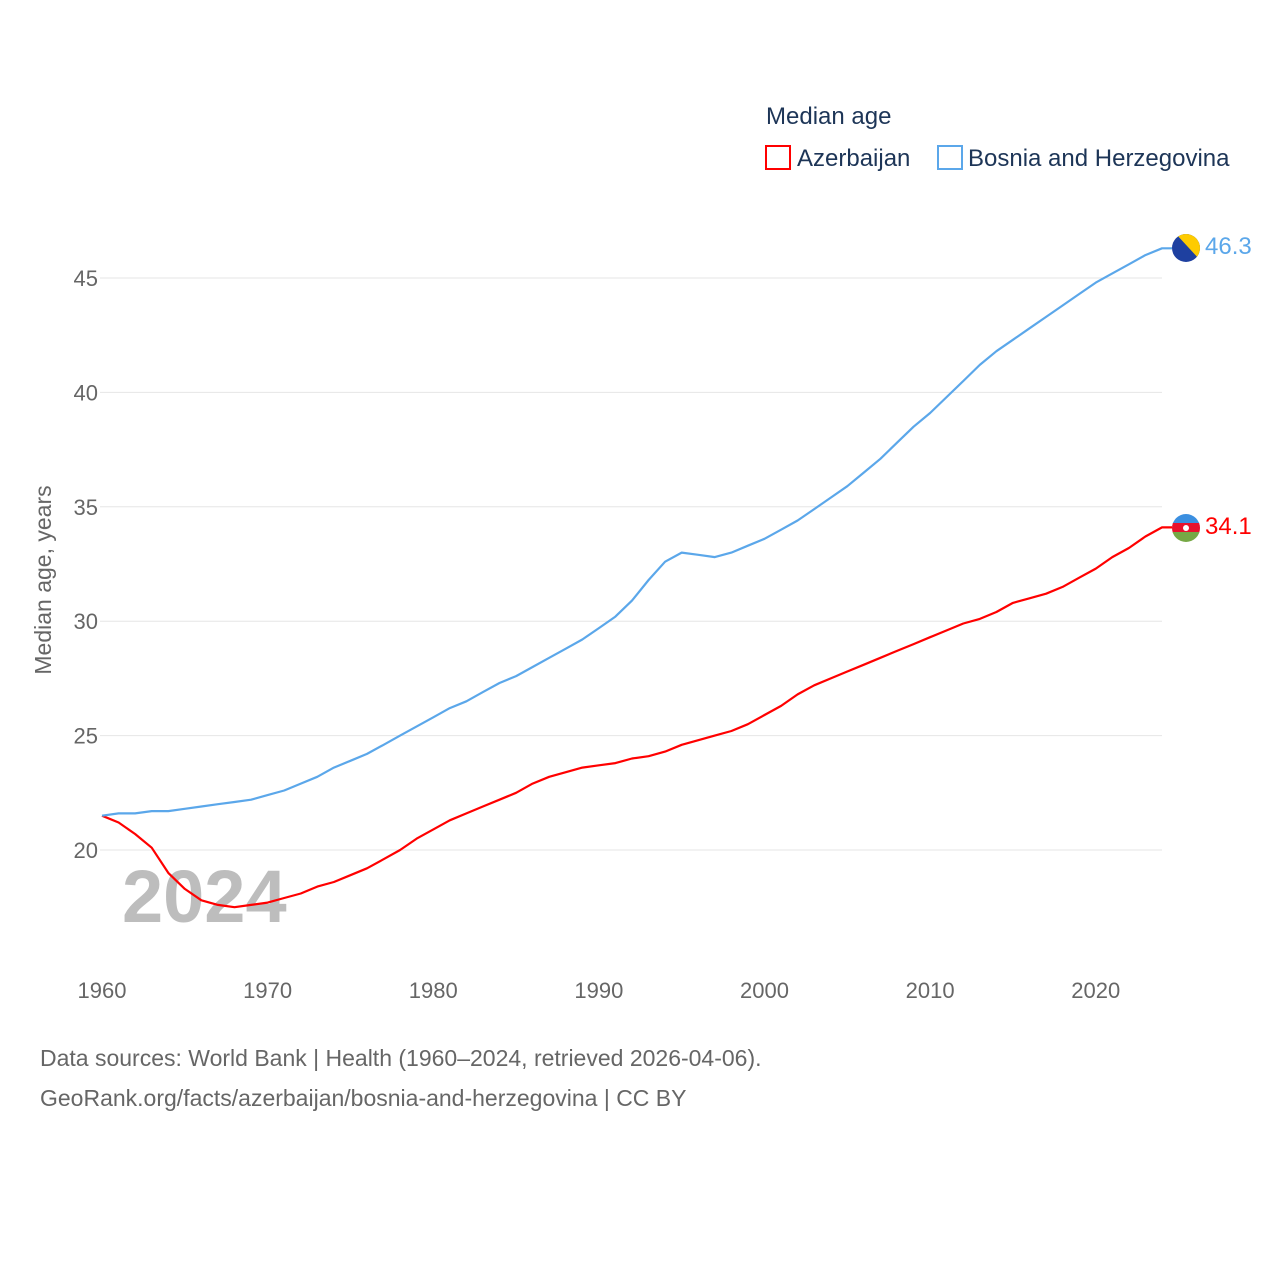  What do you see at coordinates (950, 157) in the screenshot?
I see `legend-swatch-bosnia` at bounding box center [950, 157].